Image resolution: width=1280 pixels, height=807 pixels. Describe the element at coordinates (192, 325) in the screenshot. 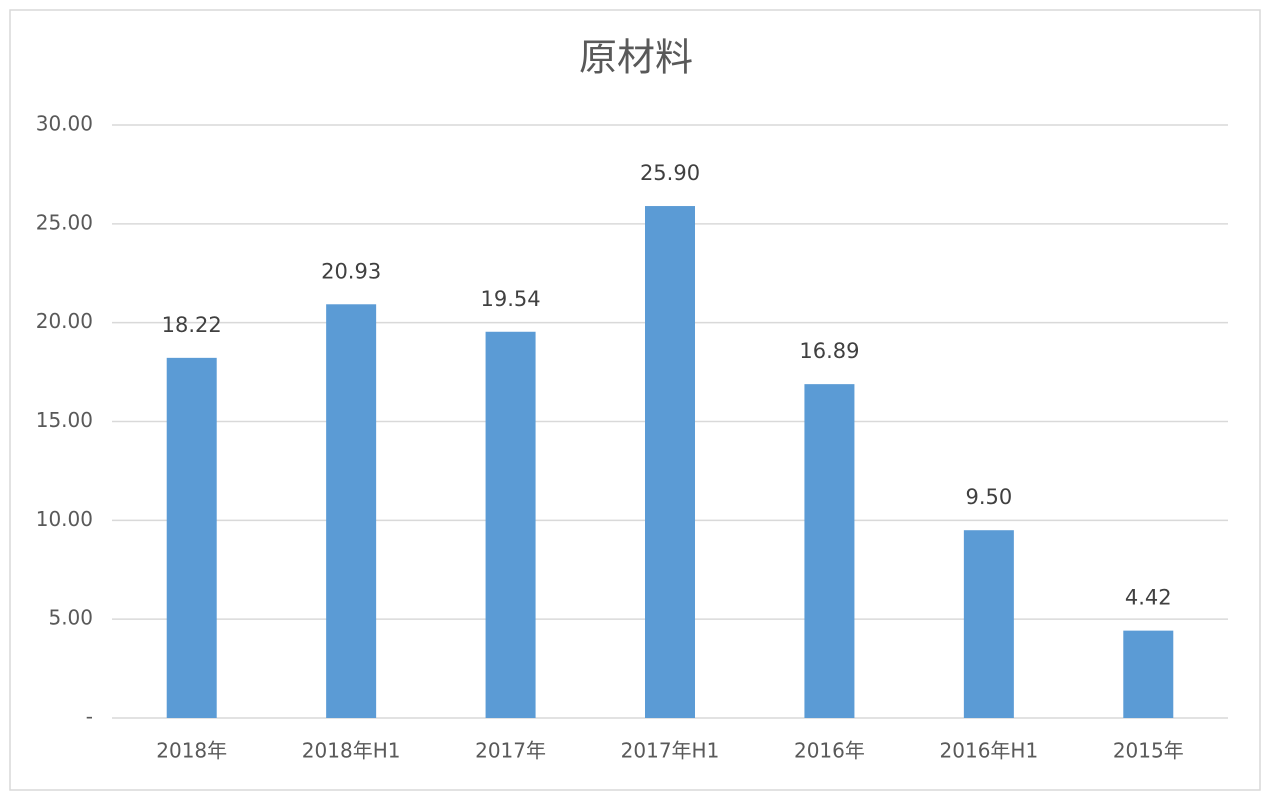

I see `value-label: 18.22` at that location.